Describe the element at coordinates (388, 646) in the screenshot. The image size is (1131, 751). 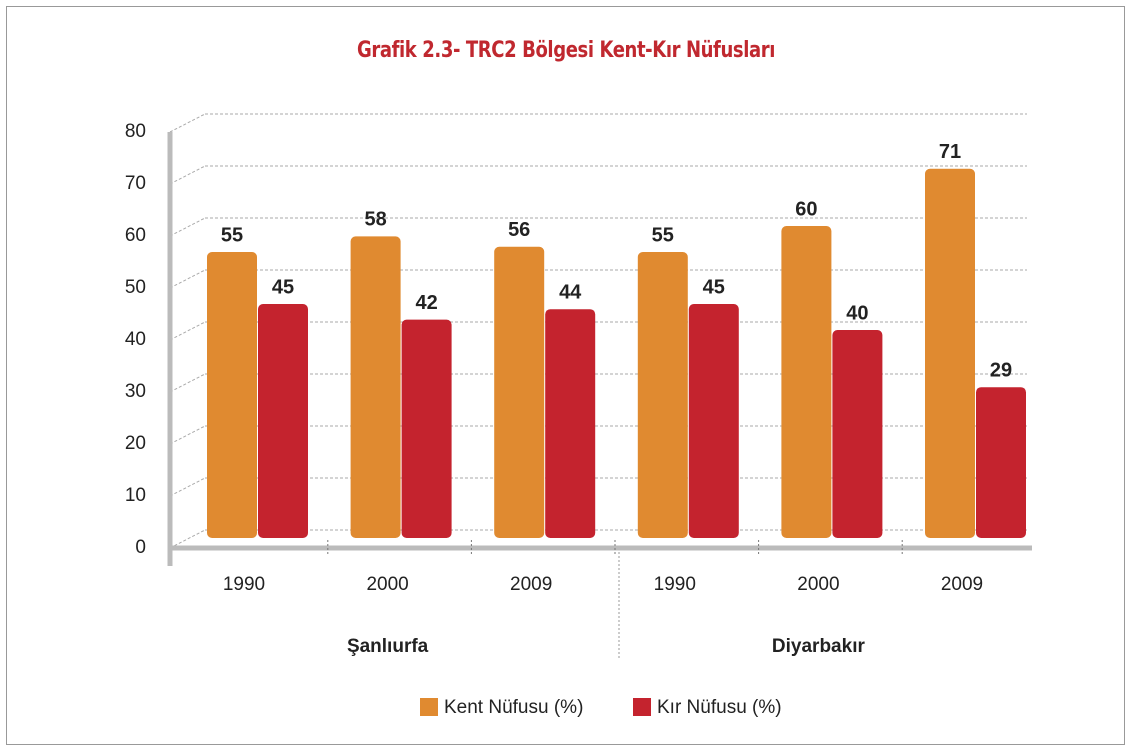
I see `group-label: Şanlıurfa` at that location.